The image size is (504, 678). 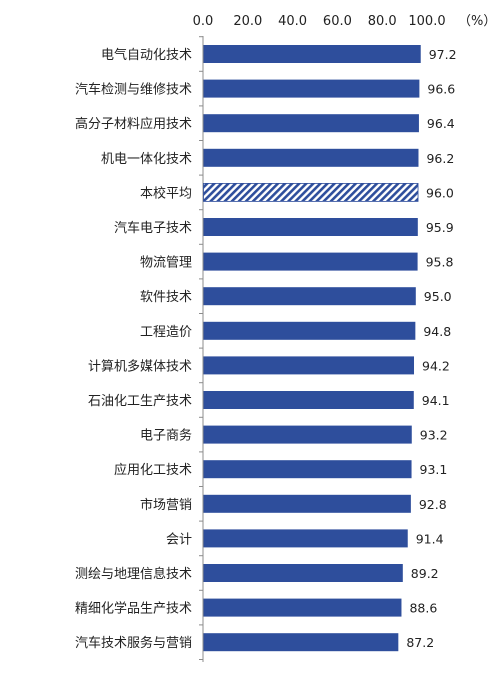 I want to click on value-label: 95.0, so click(x=438, y=296).